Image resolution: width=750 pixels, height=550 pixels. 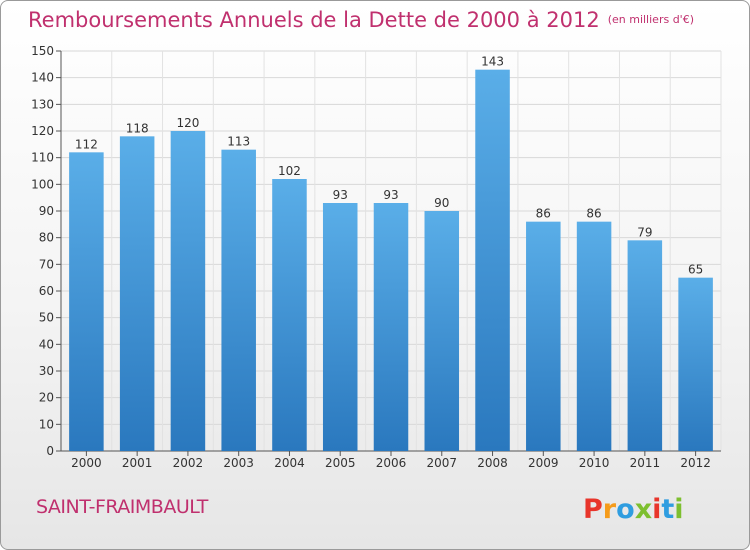 I want to click on x-tick-label: 2004, so click(x=289, y=463).